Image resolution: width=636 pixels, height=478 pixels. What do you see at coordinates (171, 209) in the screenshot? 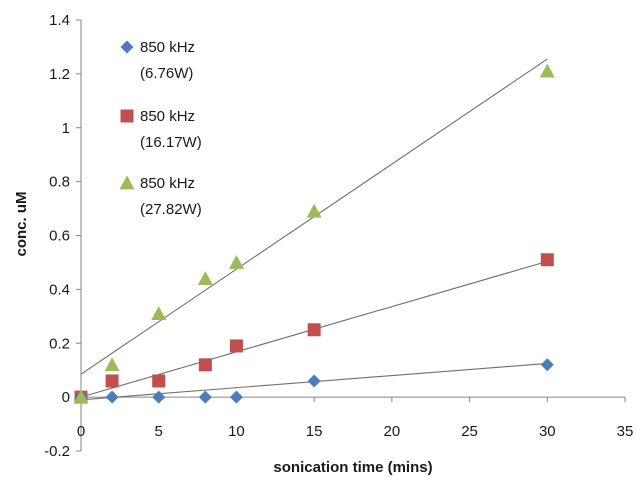
I see `legend-label: (27.82W)` at bounding box center [171, 209].